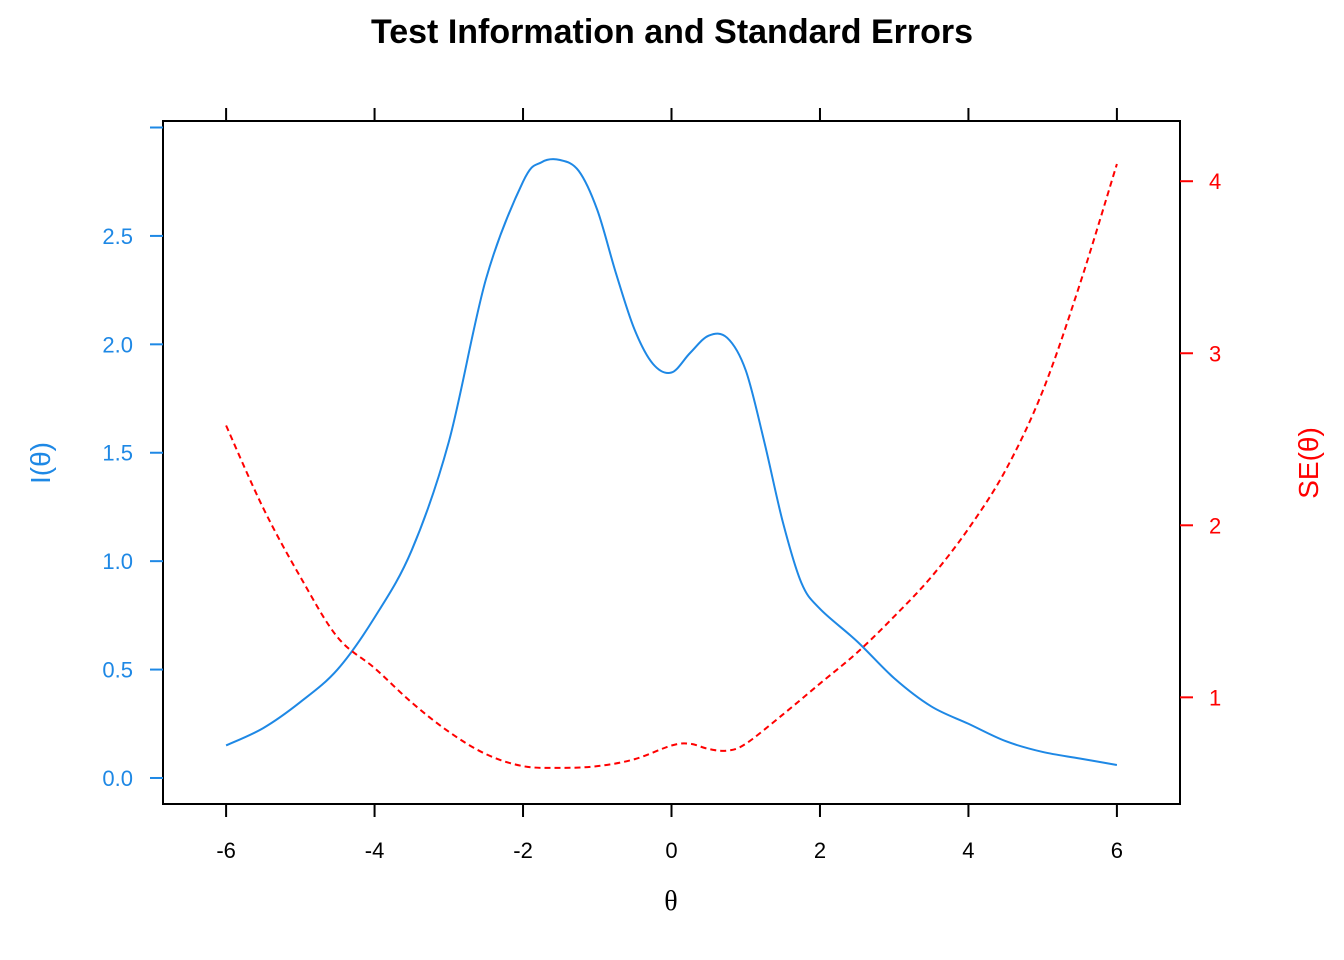 Image resolution: width=1344 pixels, height=960 pixels. I want to click on x-tick-label: 2, so click(820, 850).